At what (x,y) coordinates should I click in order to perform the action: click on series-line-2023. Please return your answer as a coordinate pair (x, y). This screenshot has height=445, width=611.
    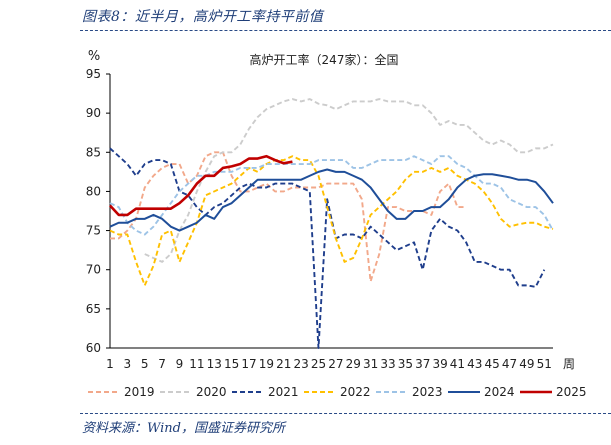
    Looking at the image, I should click on (331, 195).